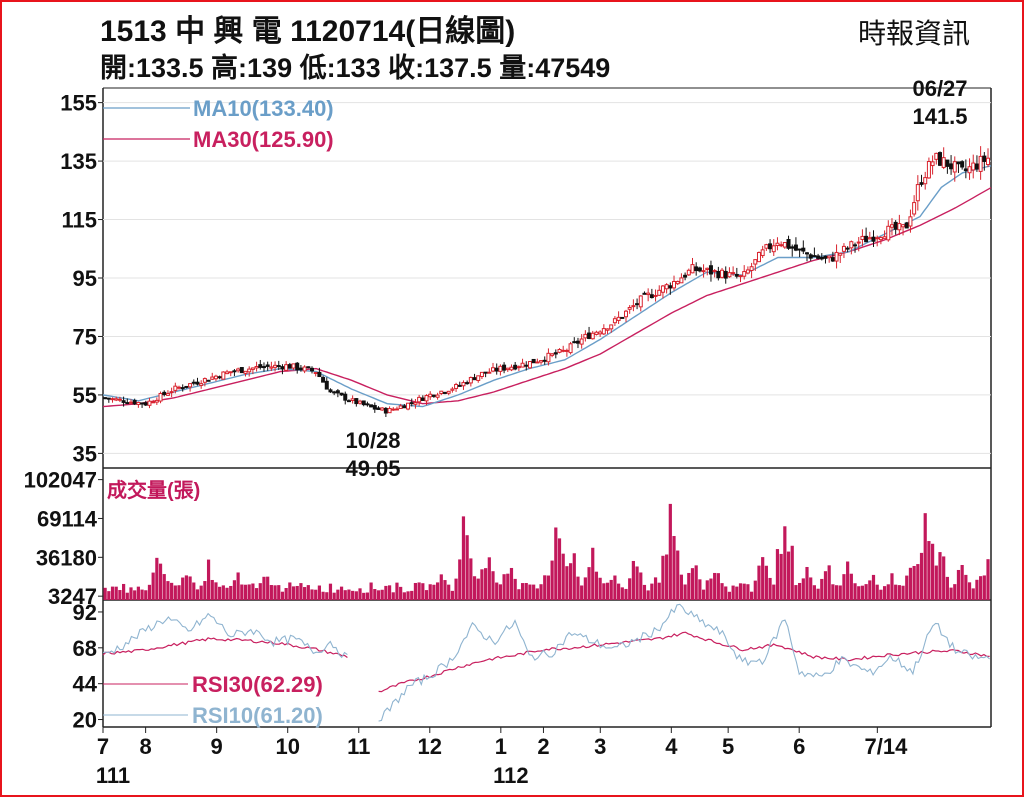 Image resolution: width=1024 pixels, height=797 pixels. Describe the element at coordinates (355, 68) in the screenshot. I see `ohlc-summary: 開:133.5 高:139 低:133 收:137.5 量:47549` at that location.